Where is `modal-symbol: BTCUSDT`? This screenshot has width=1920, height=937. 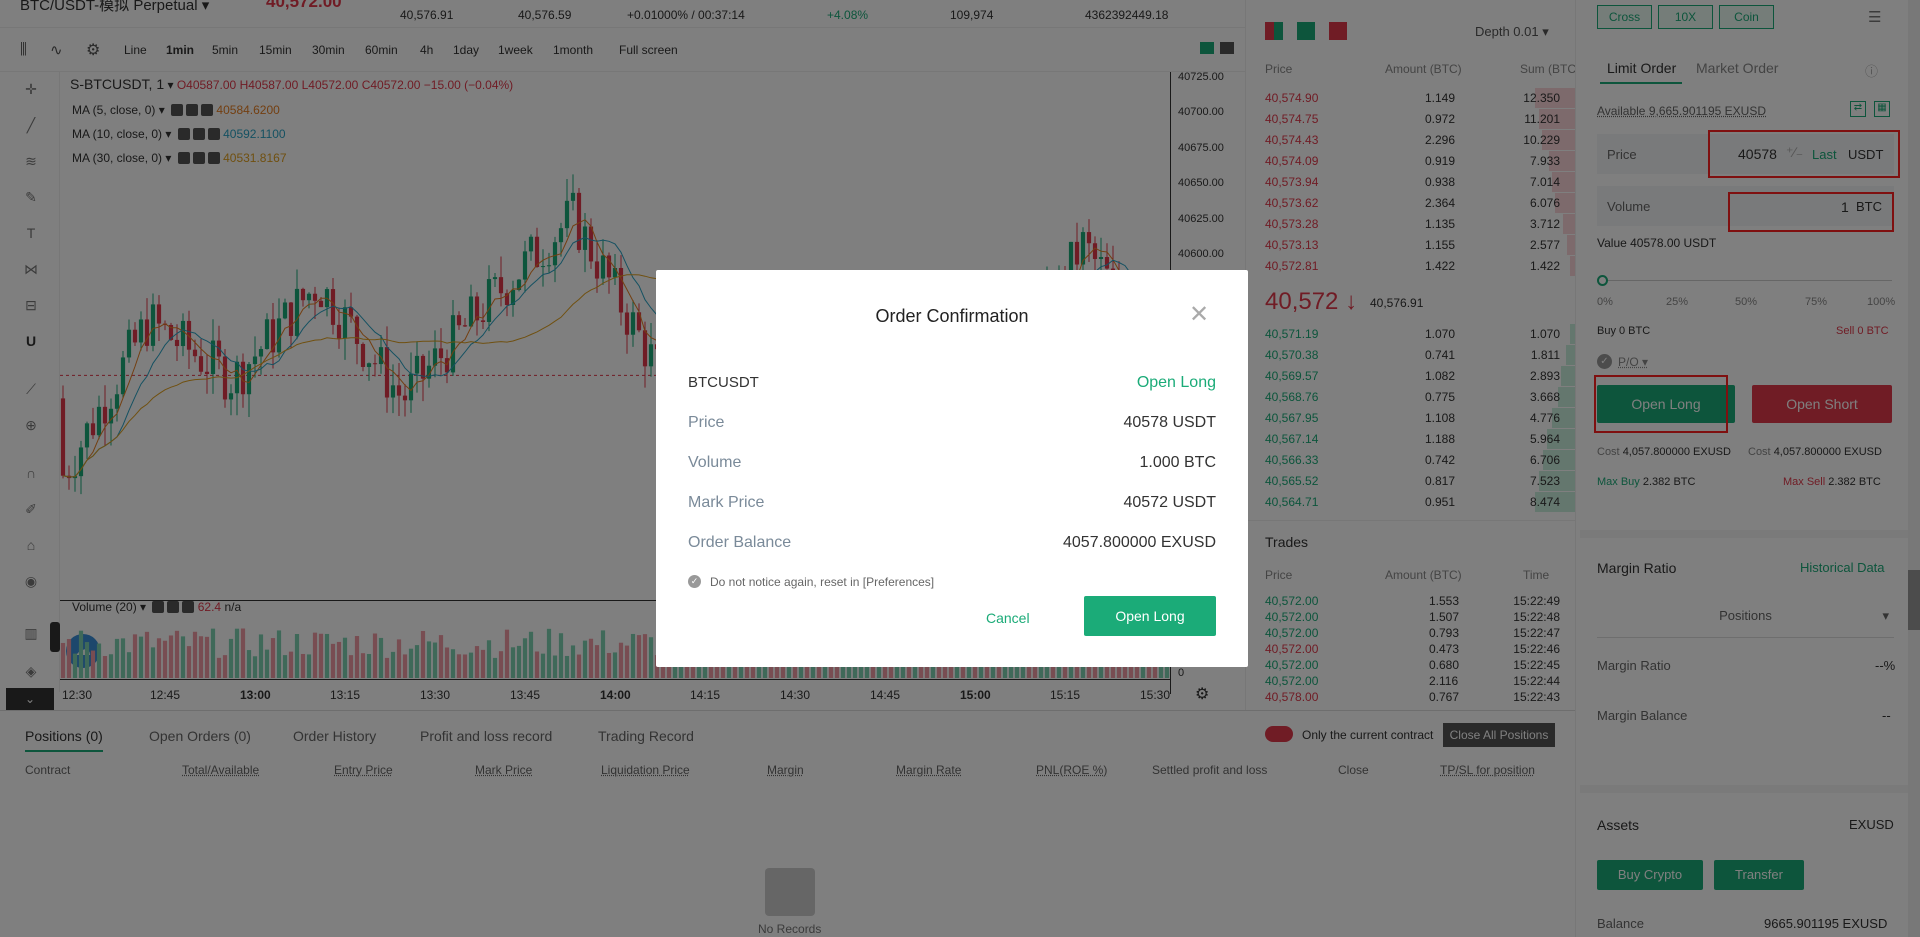 modal-symbol: BTCUSDT is located at coordinates (723, 382).